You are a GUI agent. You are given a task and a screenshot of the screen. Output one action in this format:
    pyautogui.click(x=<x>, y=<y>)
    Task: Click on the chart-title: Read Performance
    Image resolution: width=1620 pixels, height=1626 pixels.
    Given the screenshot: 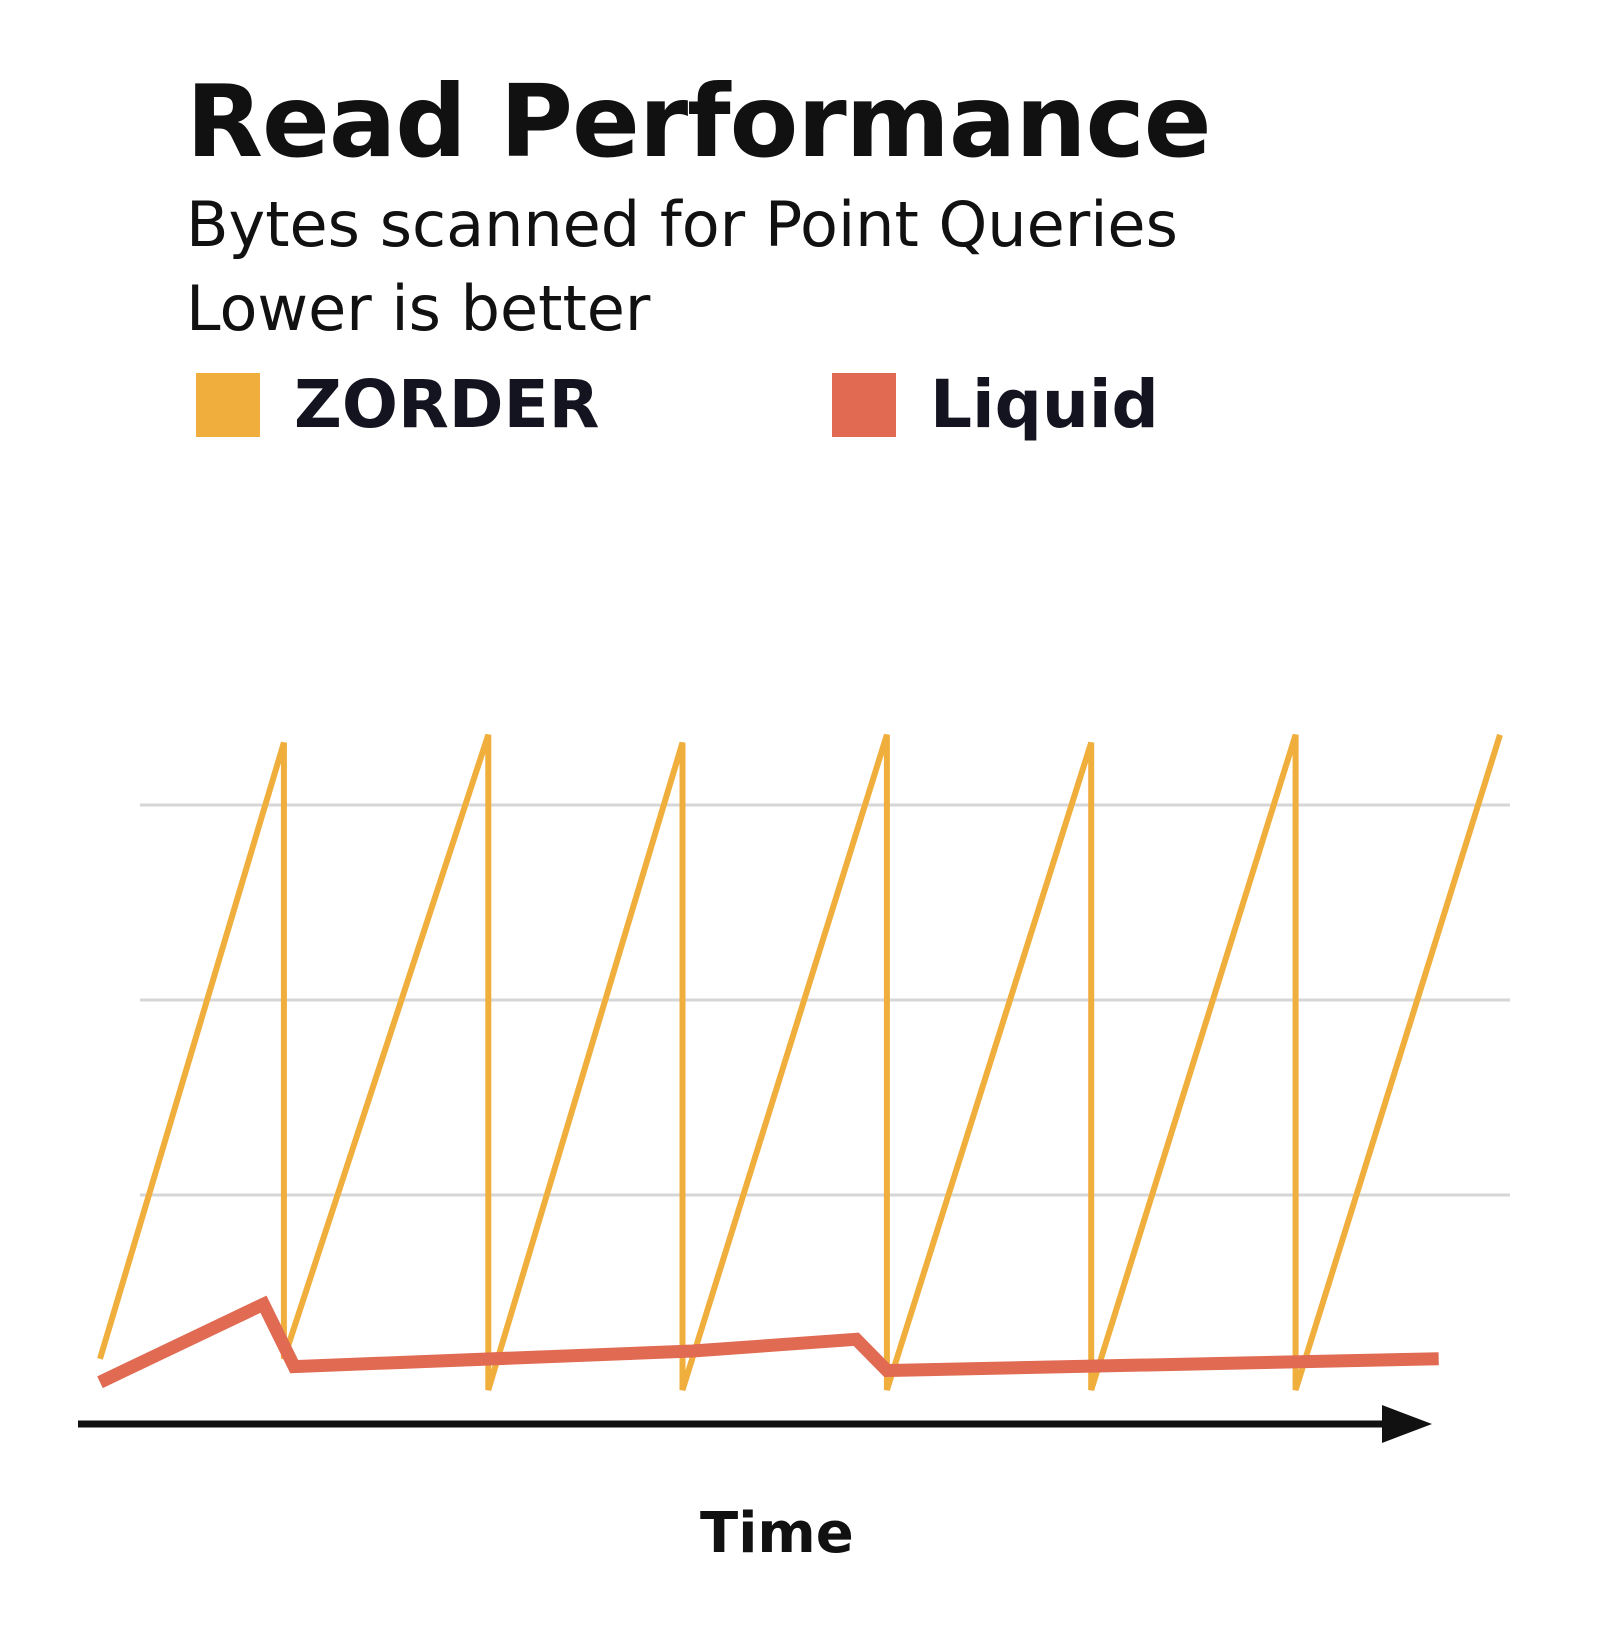 What is the action you would take?
    pyautogui.click(x=699, y=121)
    